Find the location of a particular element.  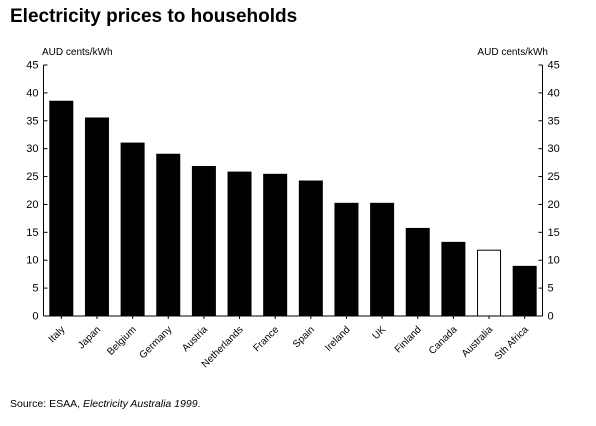

y-tick-label-right: 40 is located at coordinates (554, 93).